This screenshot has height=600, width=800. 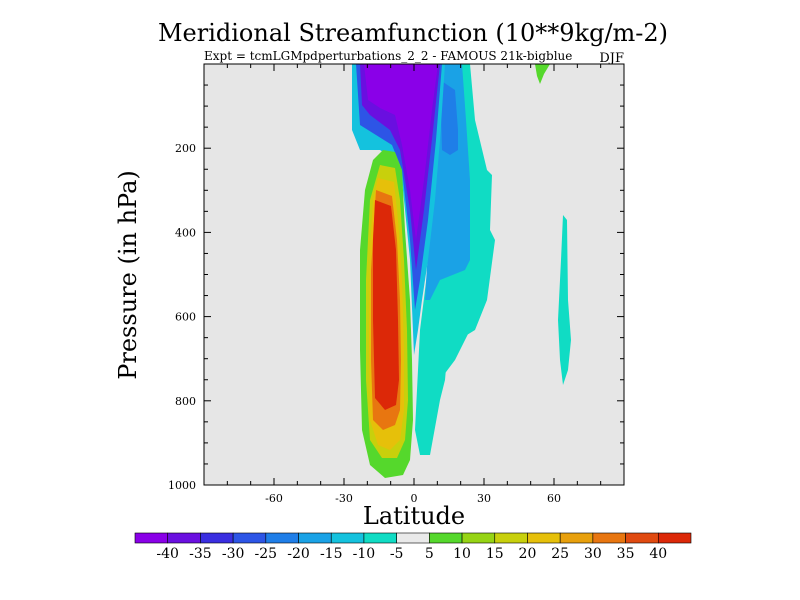 I want to click on cell-high-latitude, so click(x=564, y=300).